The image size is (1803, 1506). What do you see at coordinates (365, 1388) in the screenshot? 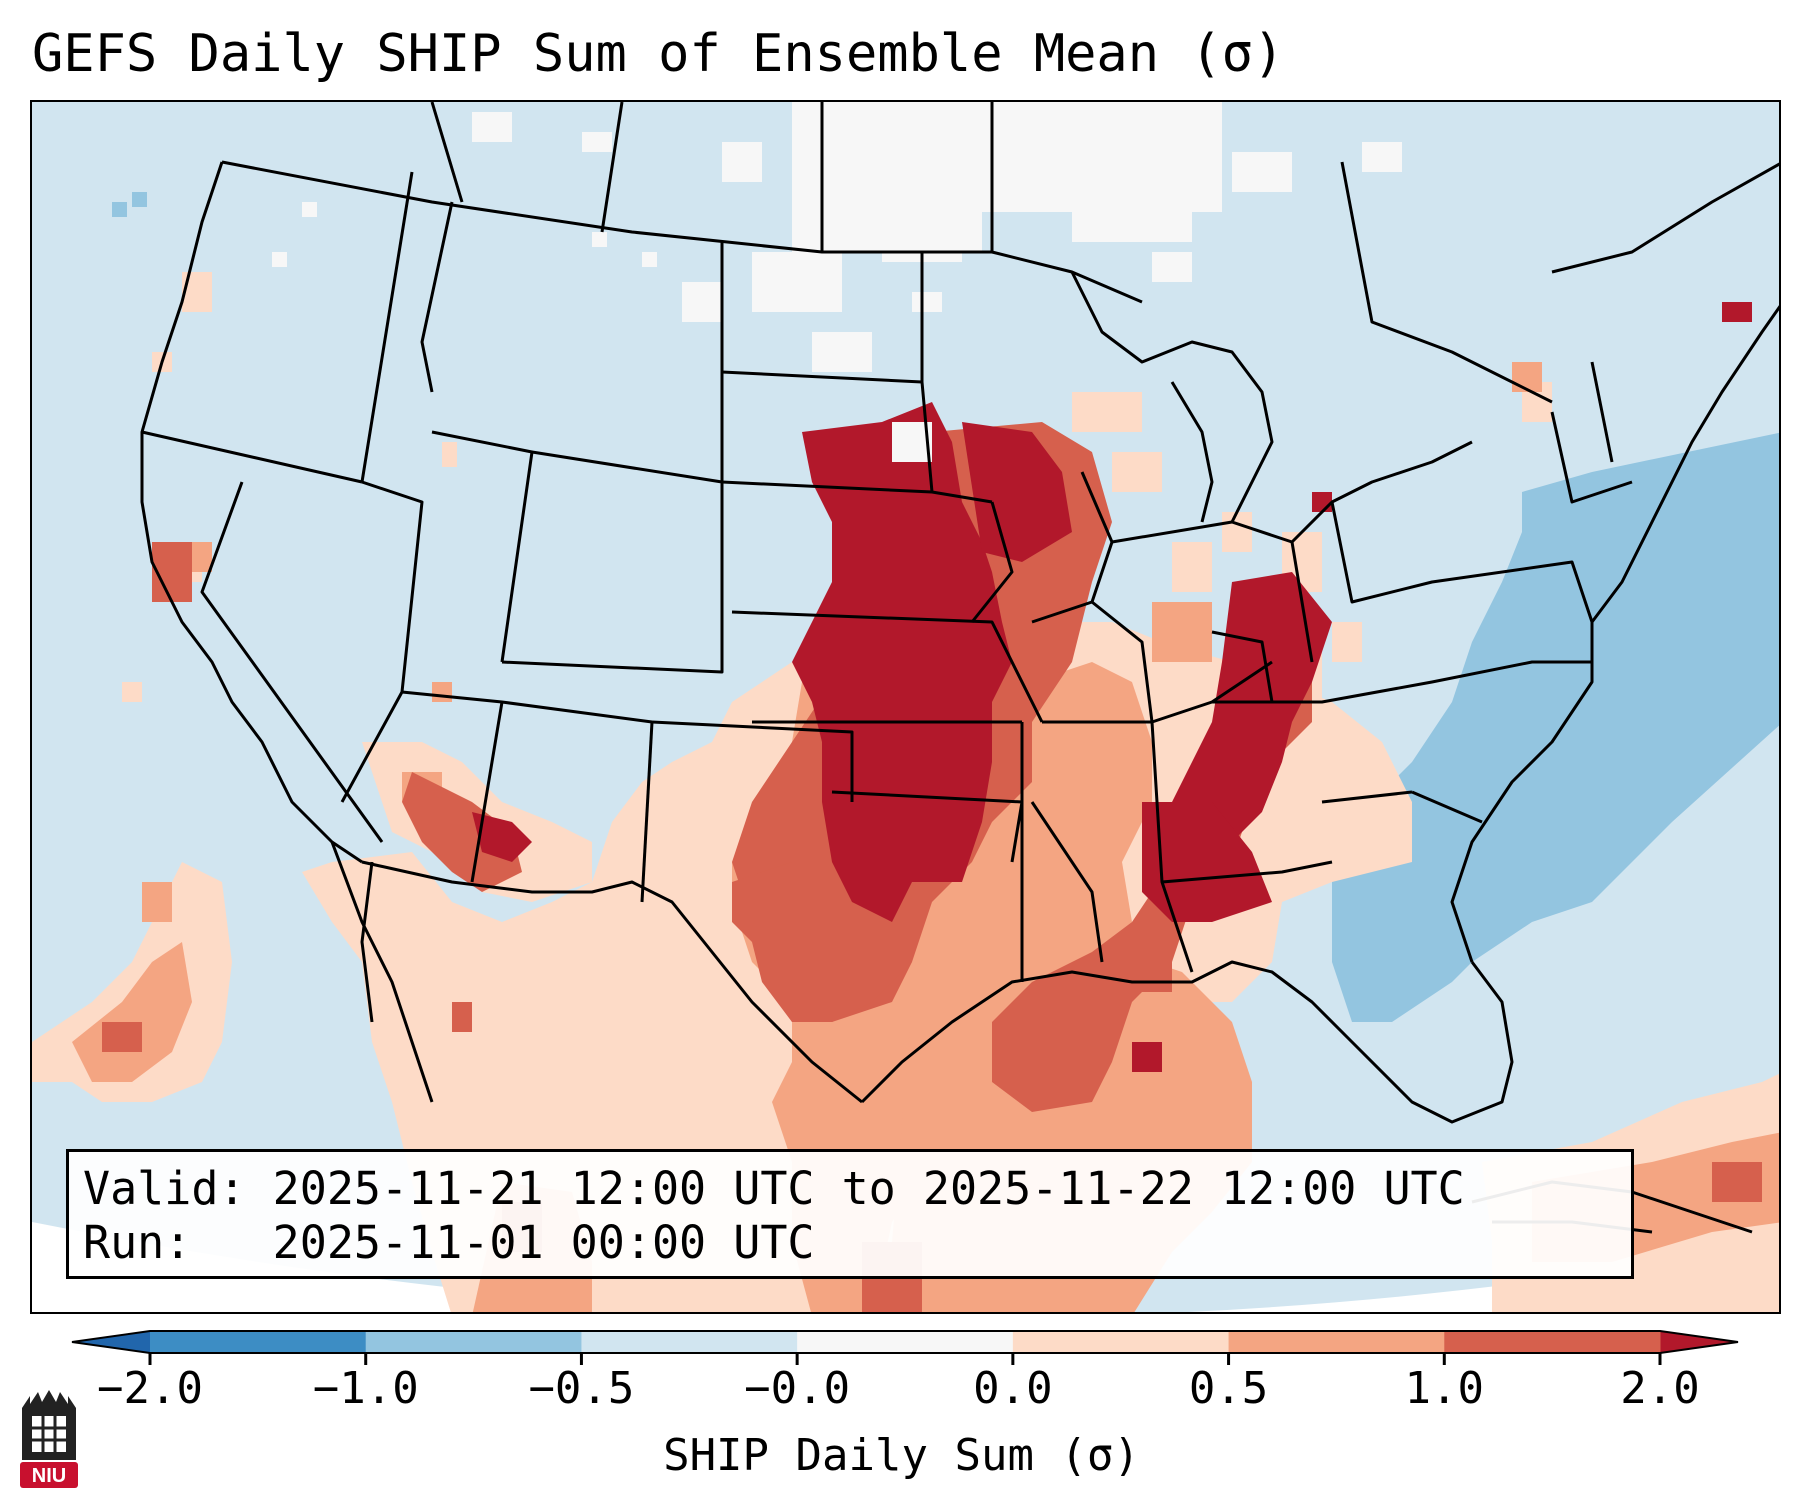
I see `colorbar-tick-label: −1.0` at bounding box center [365, 1388].